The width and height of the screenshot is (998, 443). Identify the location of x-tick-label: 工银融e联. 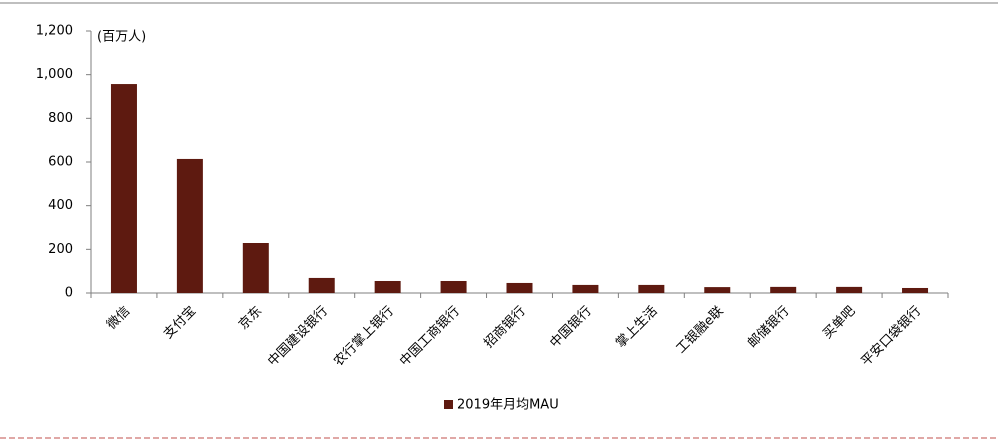
(700, 330).